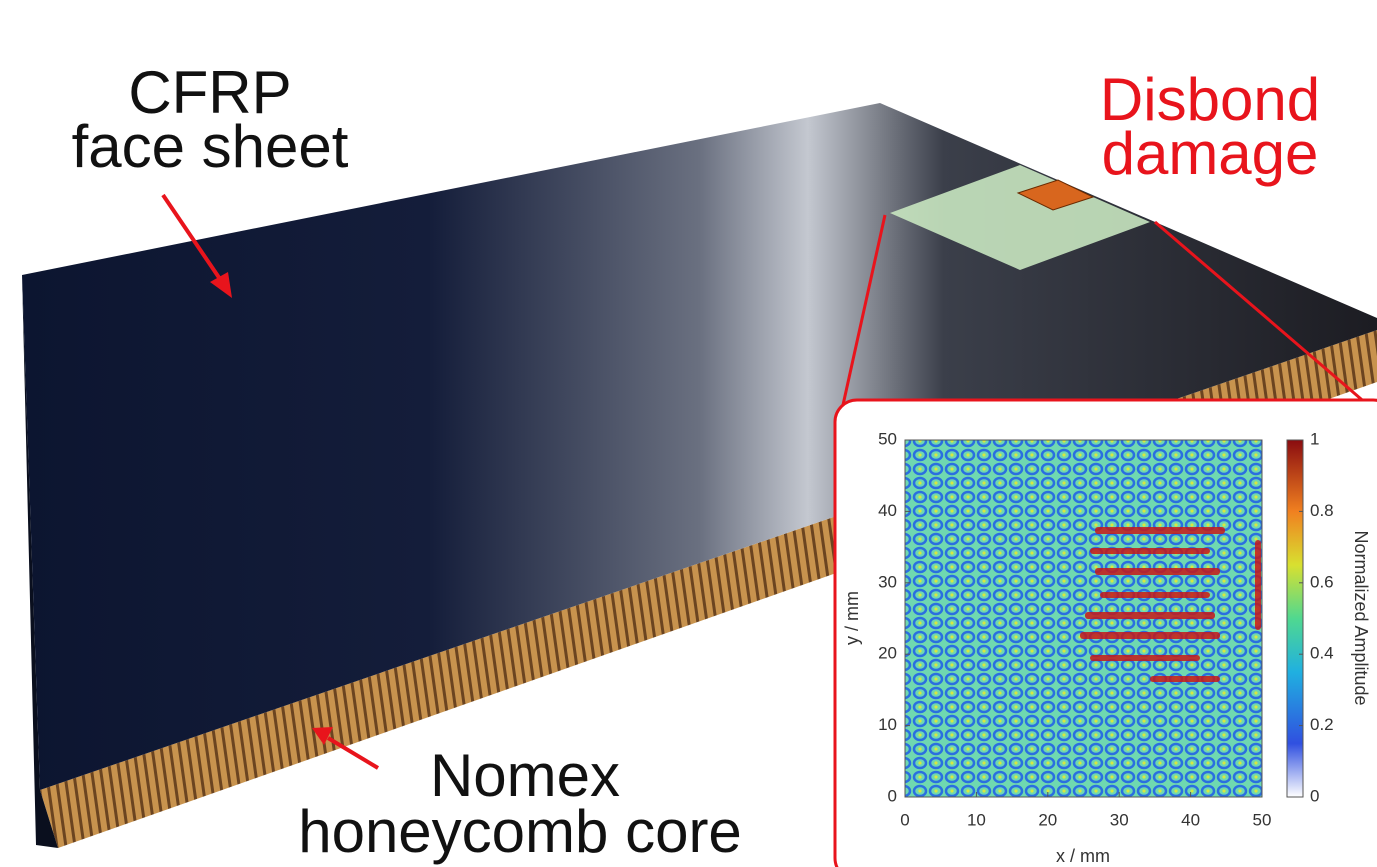 This screenshot has height=867, width=1377. I want to click on y-tick-label: 50, so click(887, 438).